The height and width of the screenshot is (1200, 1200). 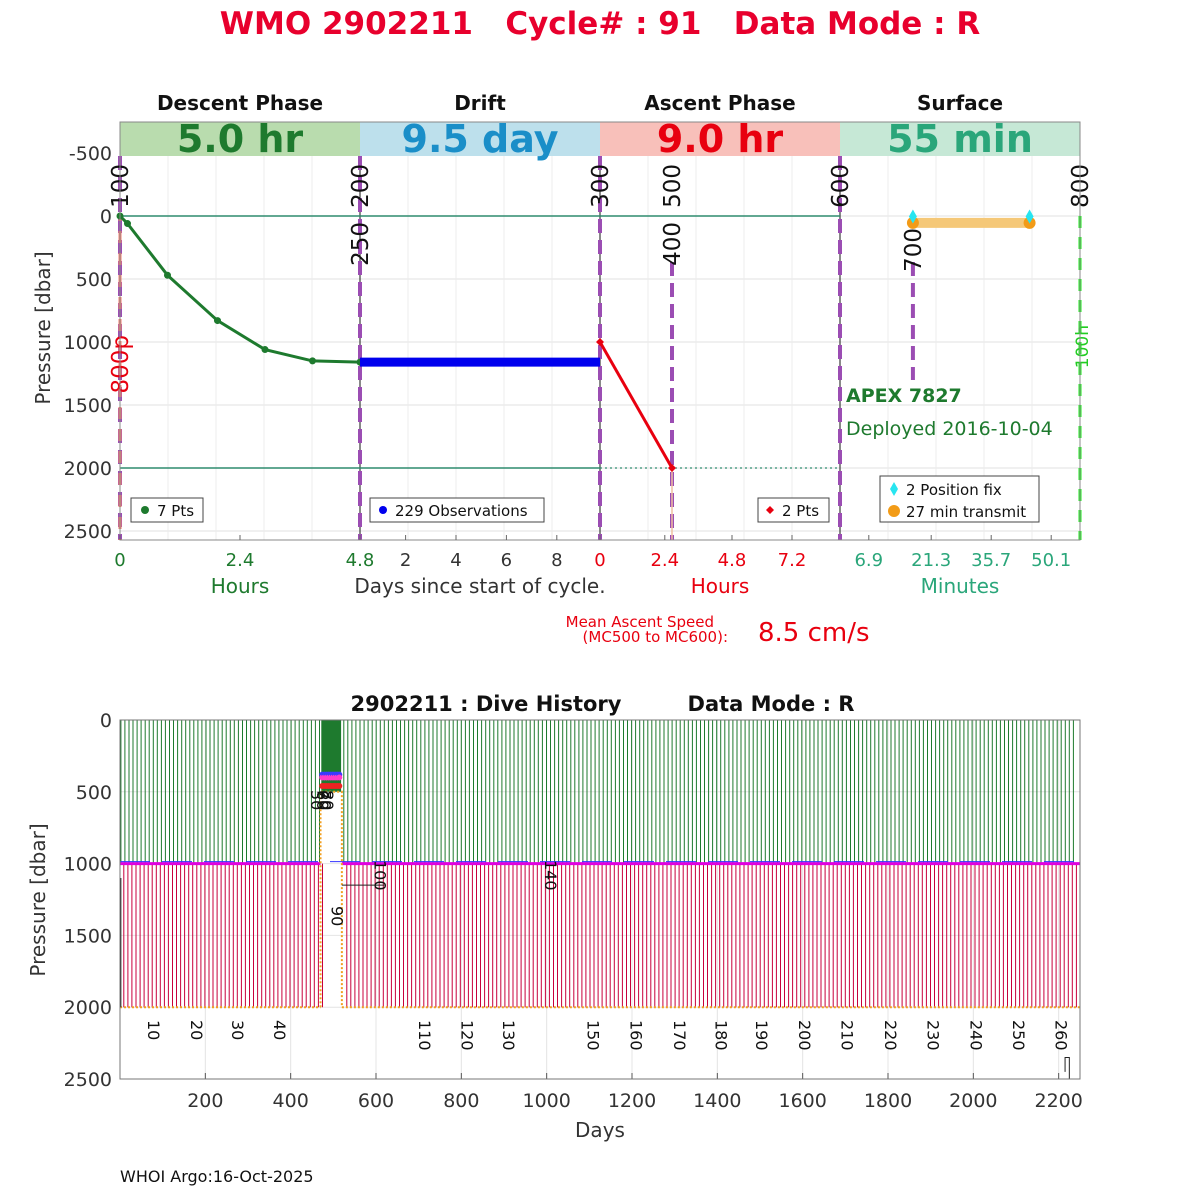 I want to click on ascent-legend-marker, so click(x=770, y=510).